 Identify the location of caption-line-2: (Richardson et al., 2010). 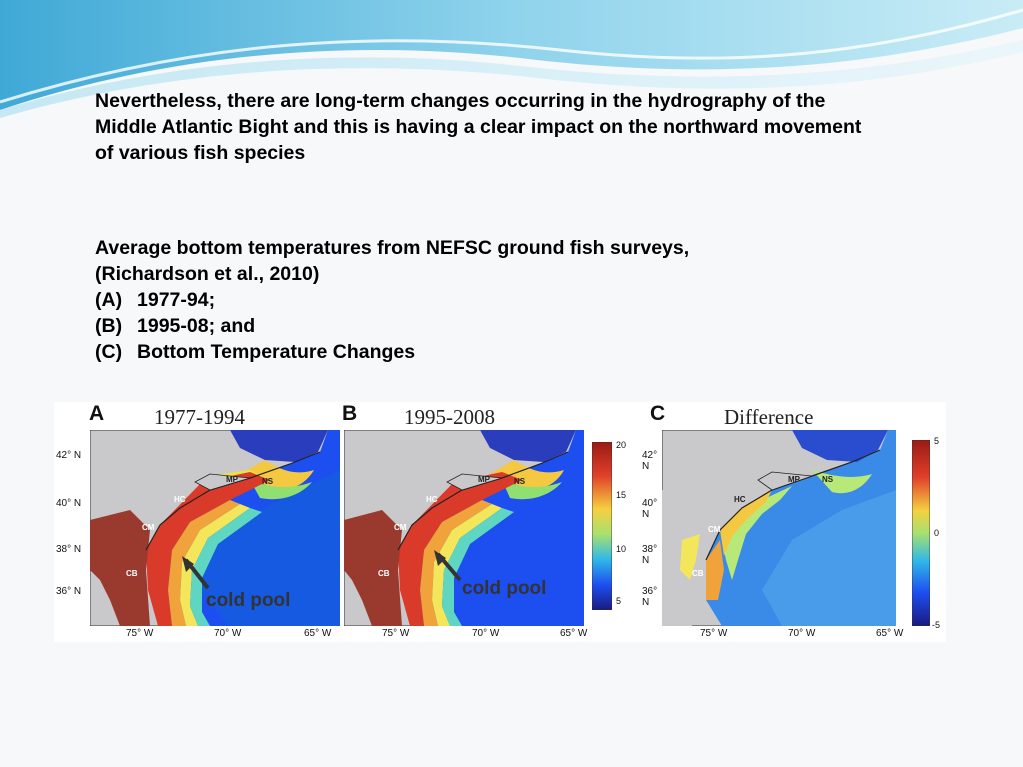
(207, 274).